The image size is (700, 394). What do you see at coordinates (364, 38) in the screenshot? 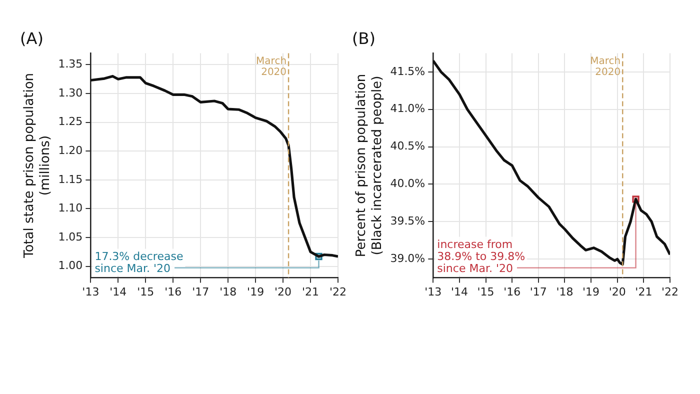
I see `chart-title: (B)` at bounding box center [364, 38].